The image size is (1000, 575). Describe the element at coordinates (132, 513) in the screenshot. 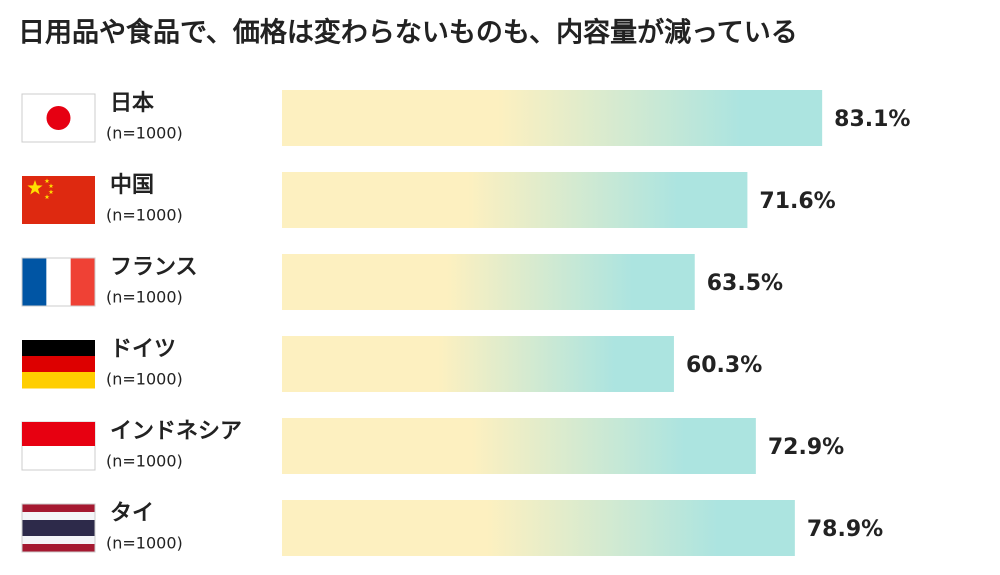

I see `category-label: タイ` at that location.